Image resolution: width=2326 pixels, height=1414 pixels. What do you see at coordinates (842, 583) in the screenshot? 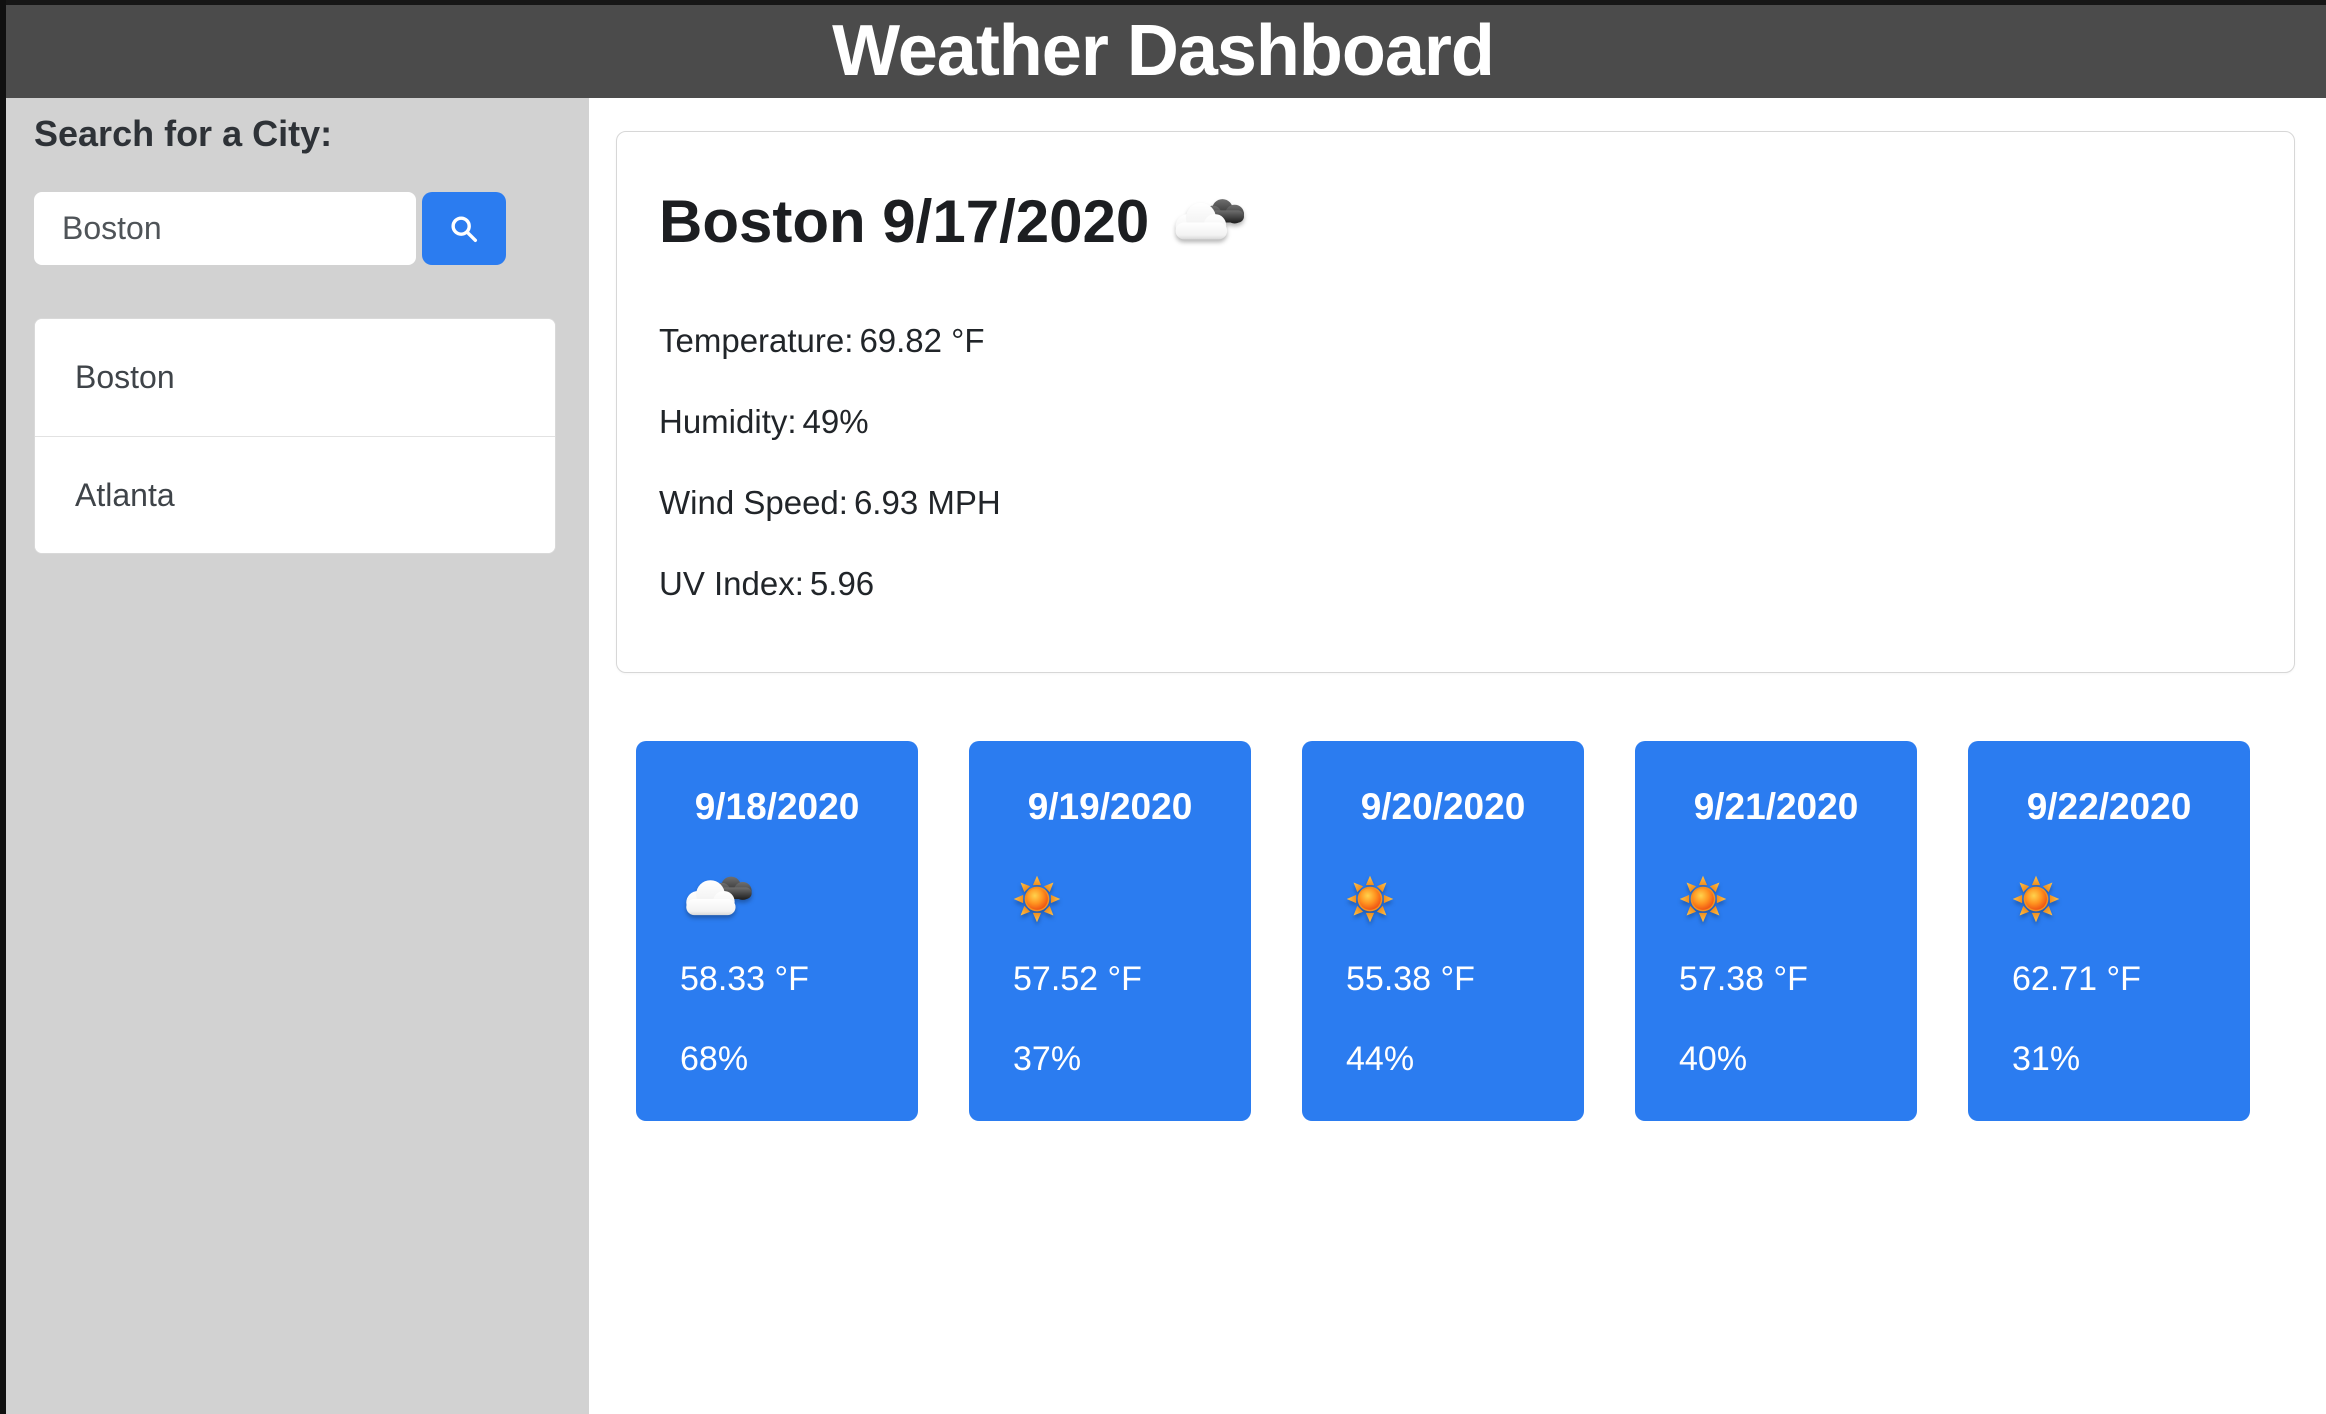
I see `detail-value: 5.96` at bounding box center [842, 583].